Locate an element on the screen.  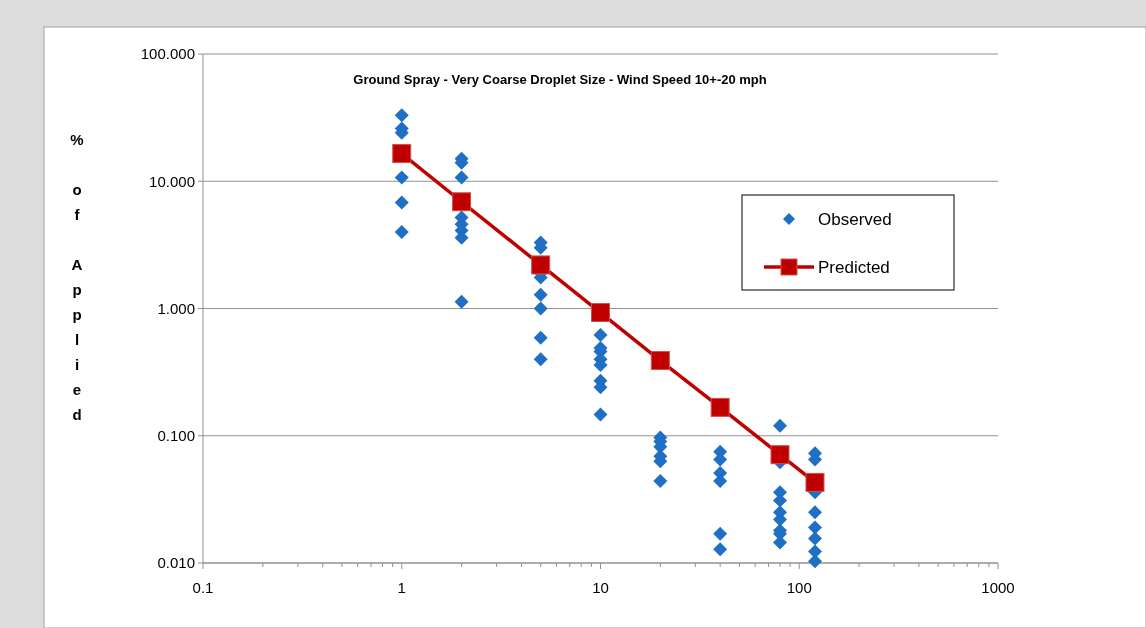
x-tick-label: 10 is located at coordinates (600, 587).